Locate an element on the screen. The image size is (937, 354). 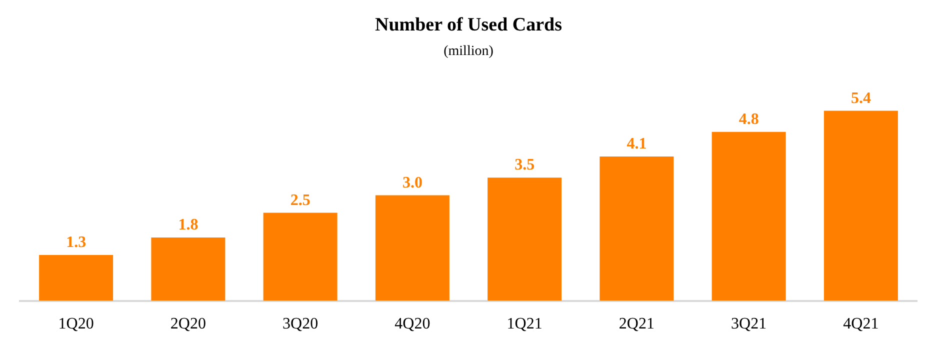
x-tick-label: 3Q20 is located at coordinates (300, 324).